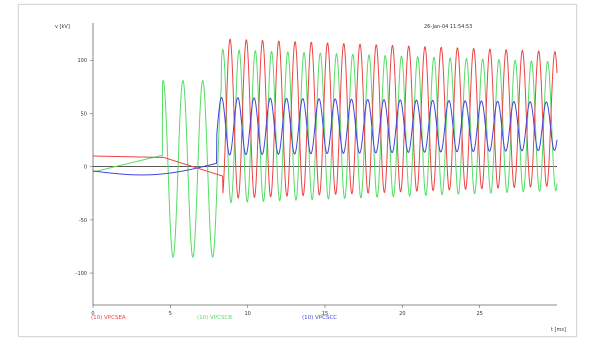 This screenshot has height=345, width=591. Describe the element at coordinates (320, 318) in the screenshot. I see `legend-series-c: (10) VPCSCC` at that location.